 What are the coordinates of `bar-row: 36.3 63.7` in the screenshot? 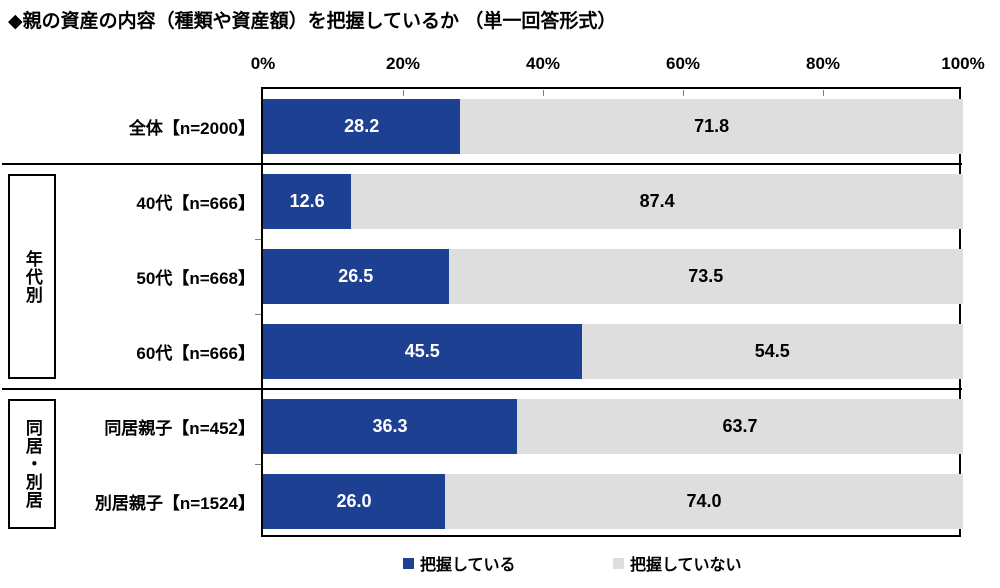 It's located at (613, 426).